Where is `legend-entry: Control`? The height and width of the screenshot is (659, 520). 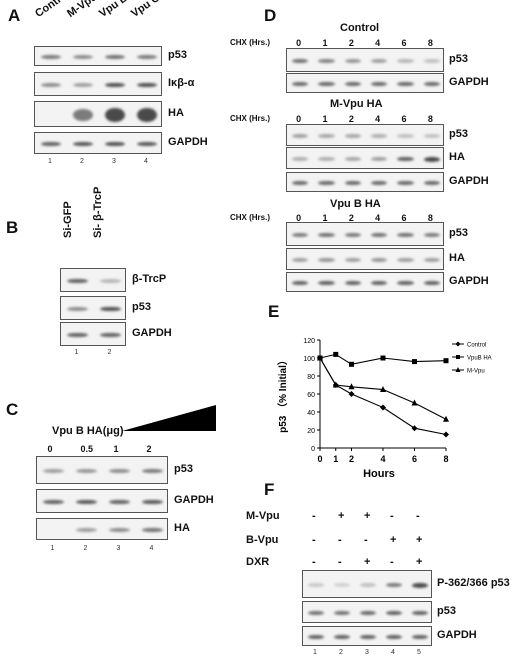
legend-entry: Control is located at coordinates (476, 346).